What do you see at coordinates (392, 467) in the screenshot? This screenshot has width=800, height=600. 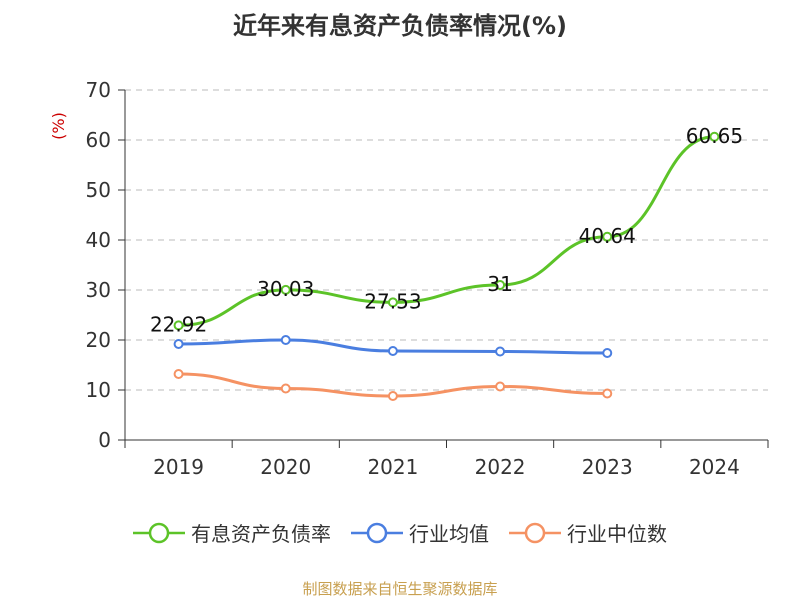 I see `x-tick-label: 2021` at bounding box center [392, 467].